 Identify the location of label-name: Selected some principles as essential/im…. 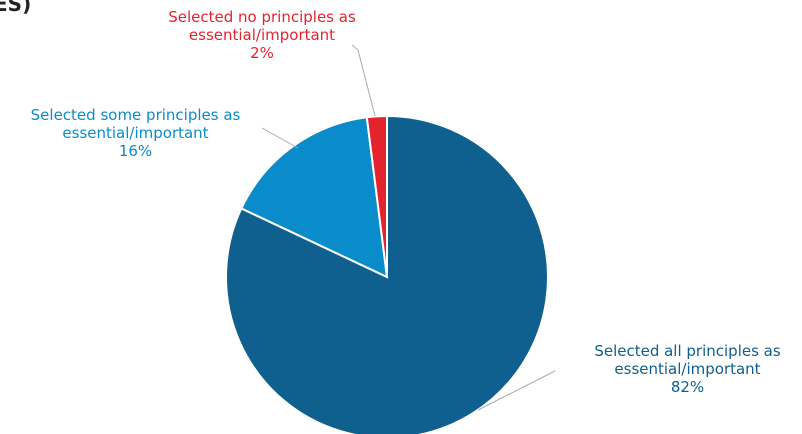
(135, 124).